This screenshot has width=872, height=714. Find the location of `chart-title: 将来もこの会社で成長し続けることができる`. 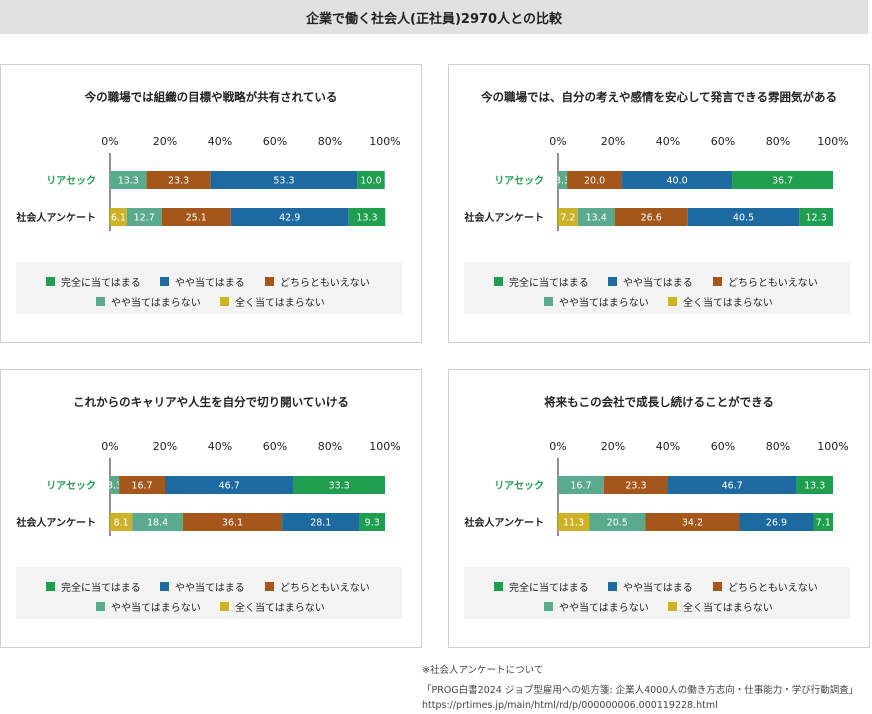

chart-title: 将来もこの会社で成長し続けることができる is located at coordinates (659, 402).